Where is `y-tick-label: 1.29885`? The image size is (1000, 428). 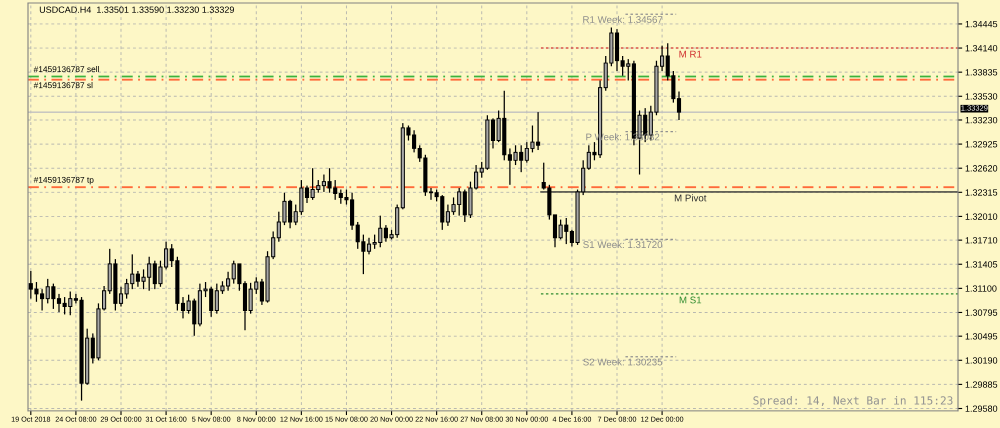
y-tick-label: 1.29885 is located at coordinates (982, 384).